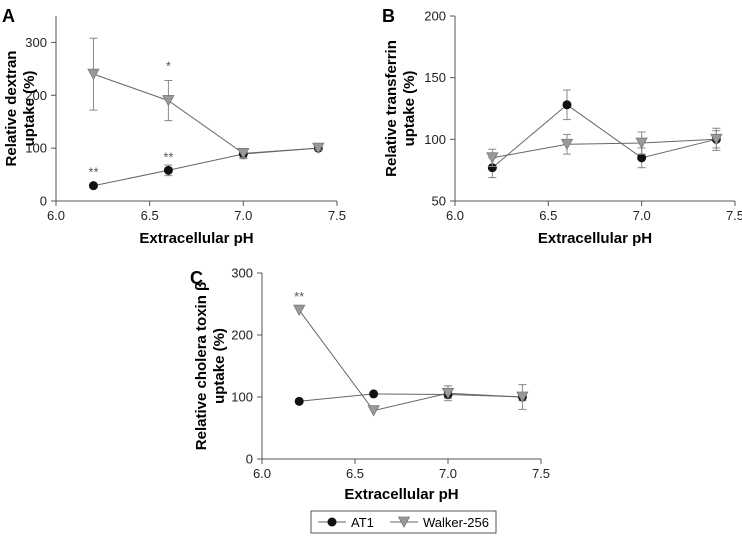 This screenshot has height=536, width=742. I want to click on panel-b-y-tick-label: 50, so click(439, 201).